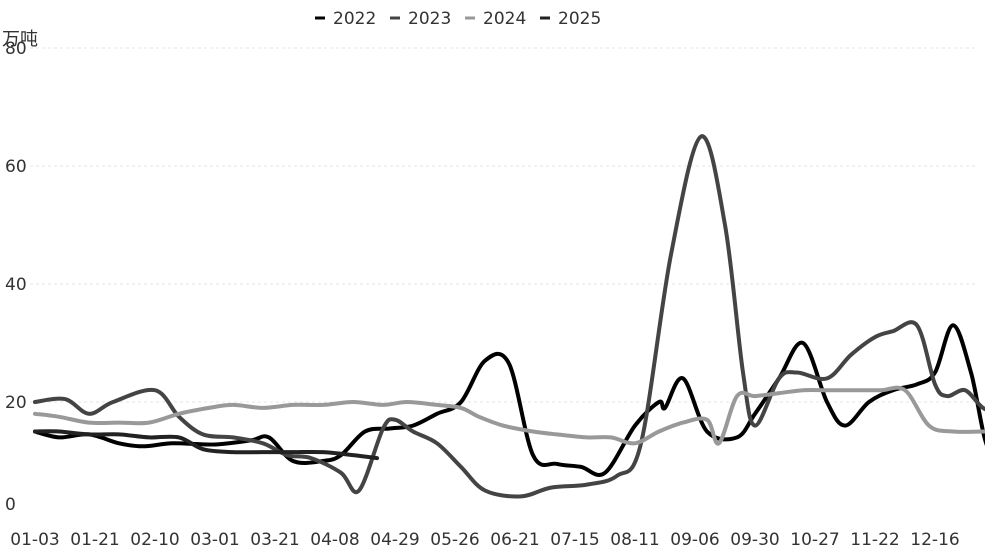 This screenshot has width=985, height=556. I want to click on legend: 2022 2023 2024 2025, so click(458, 19).